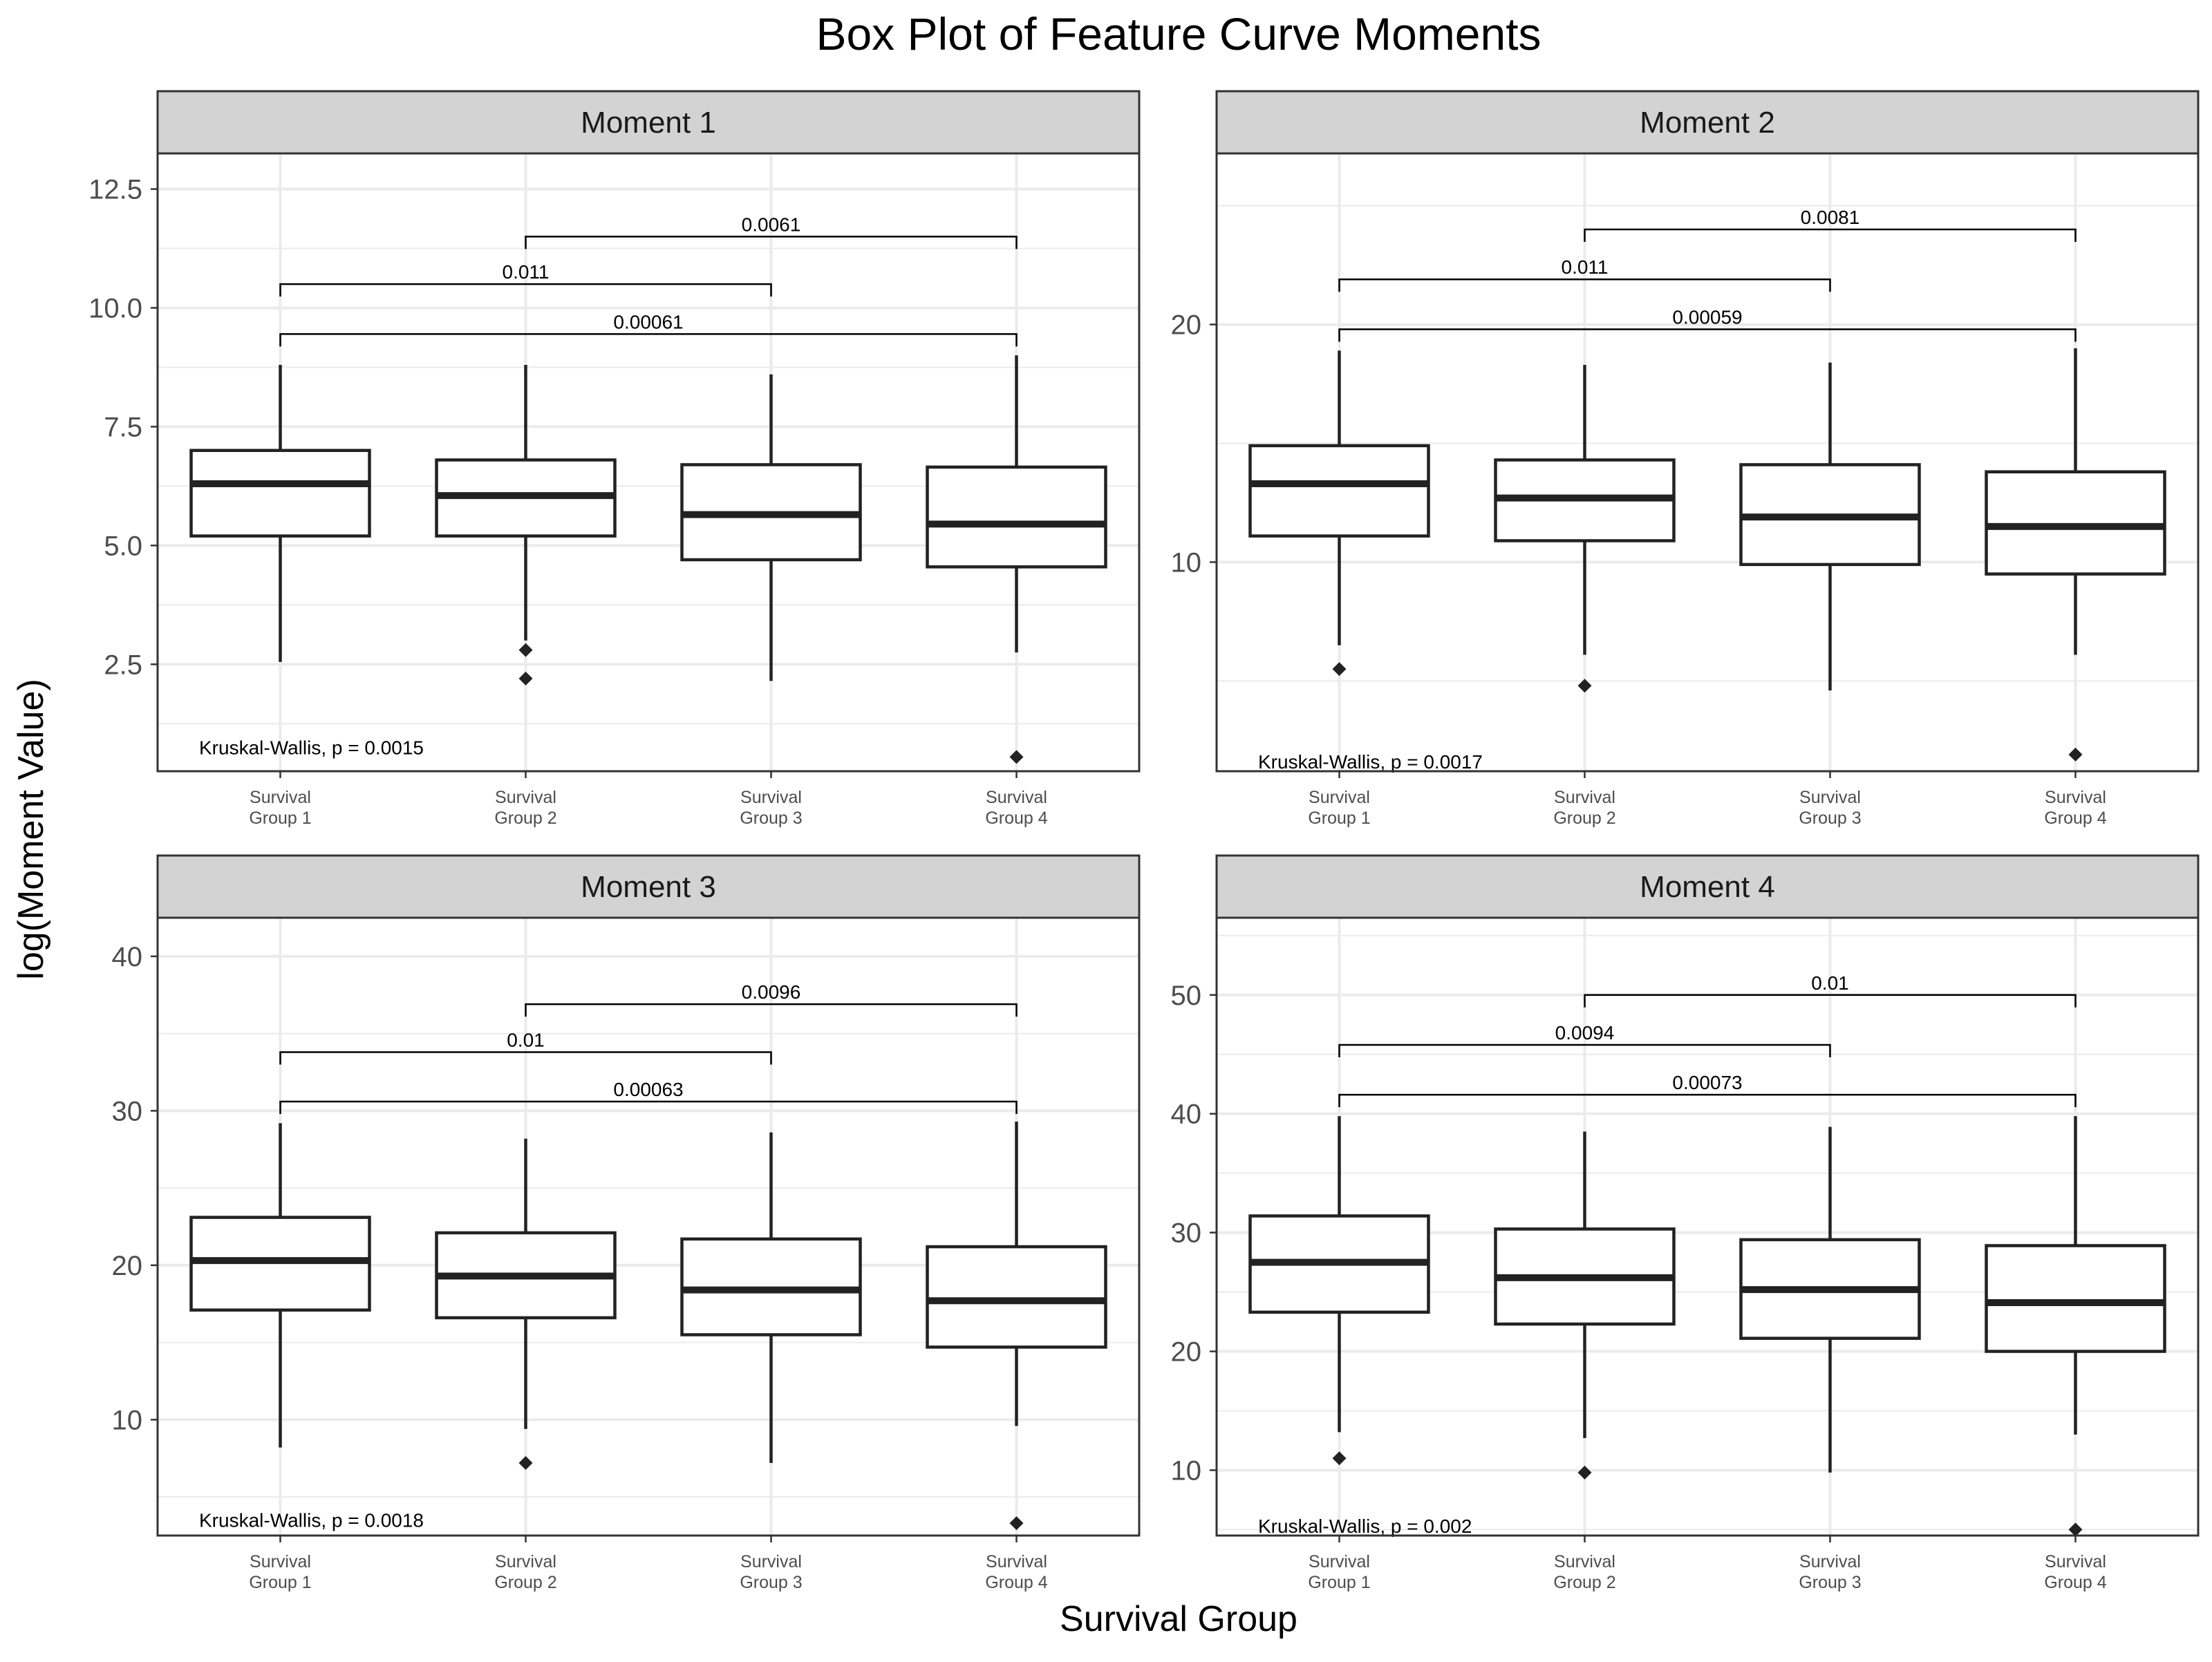 Image resolution: width=2212 pixels, height=1662 pixels. I want to click on y-tick-label: 40, so click(128, 957).